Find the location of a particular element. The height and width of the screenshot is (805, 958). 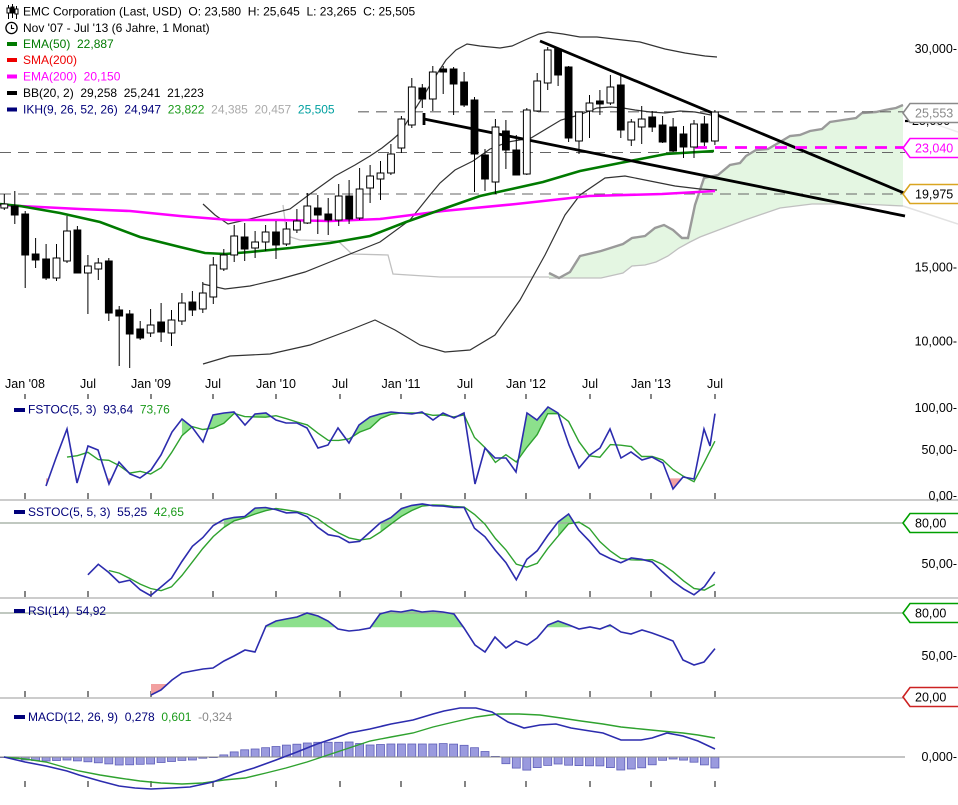

svg-text: 25,553 is located at coordinates (934, 114).